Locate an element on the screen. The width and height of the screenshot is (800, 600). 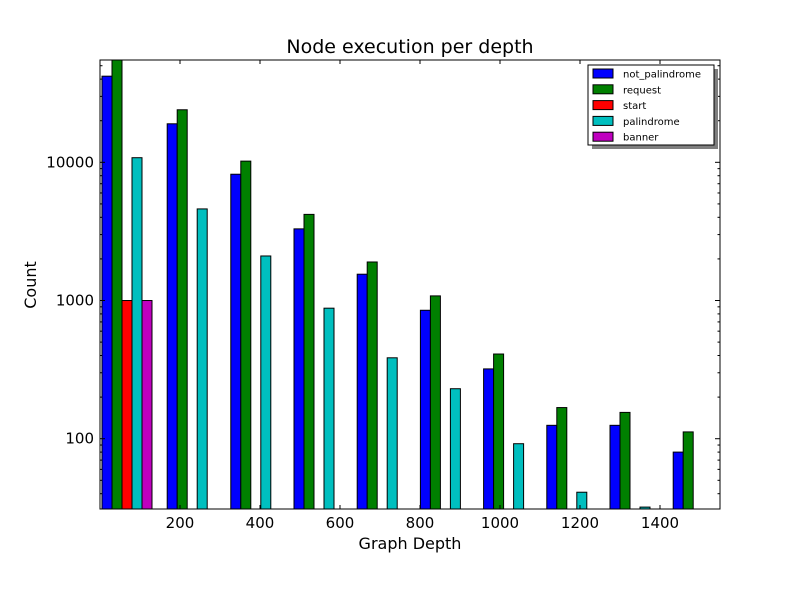
x-tick-label-0: 200 is located at coordinates (180, 523).